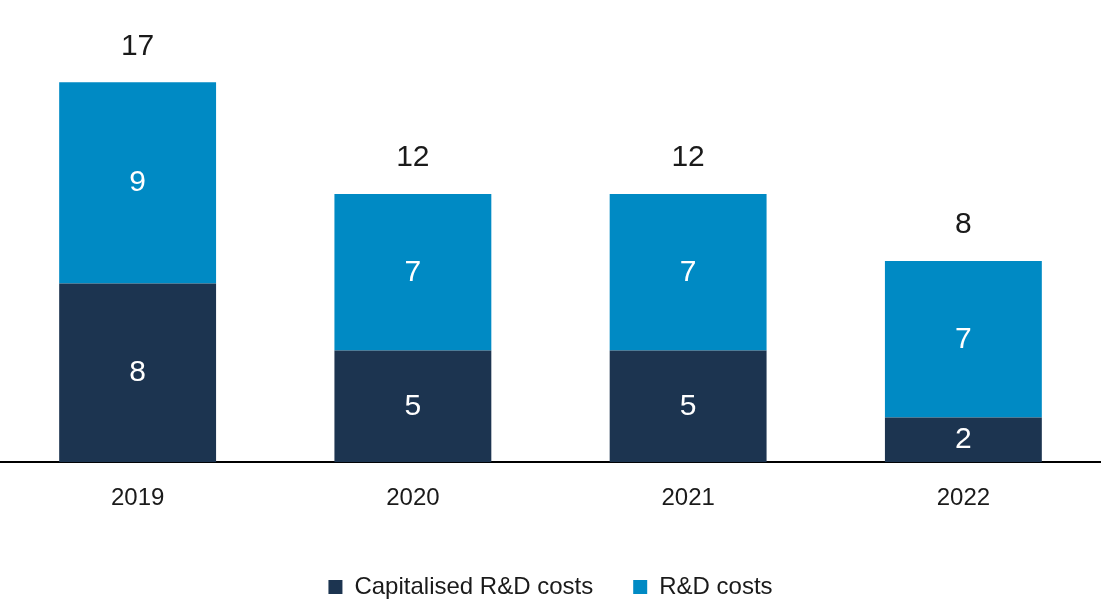 The image size is (1101, 609). Describe the element at coordinates (716, 585) in the screenshot. I see `legend-label: R&D costs` at that location.